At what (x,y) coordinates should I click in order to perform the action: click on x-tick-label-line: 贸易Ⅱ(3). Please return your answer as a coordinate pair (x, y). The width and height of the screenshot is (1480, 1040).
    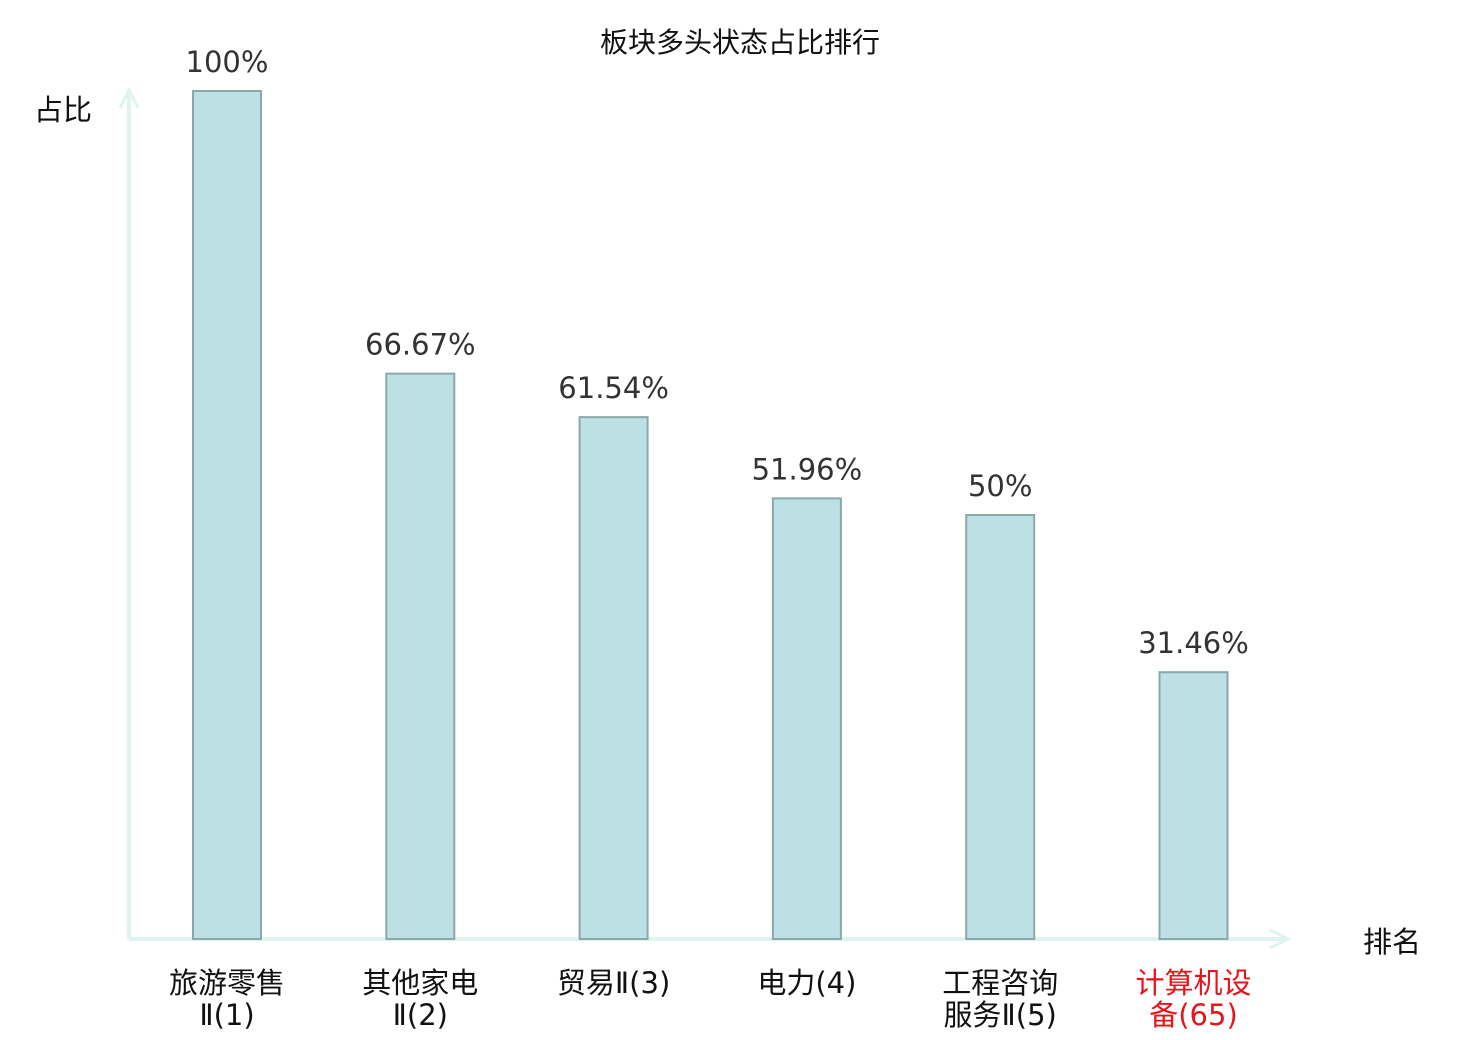
    Looking at the image, I should click on (613, 983).